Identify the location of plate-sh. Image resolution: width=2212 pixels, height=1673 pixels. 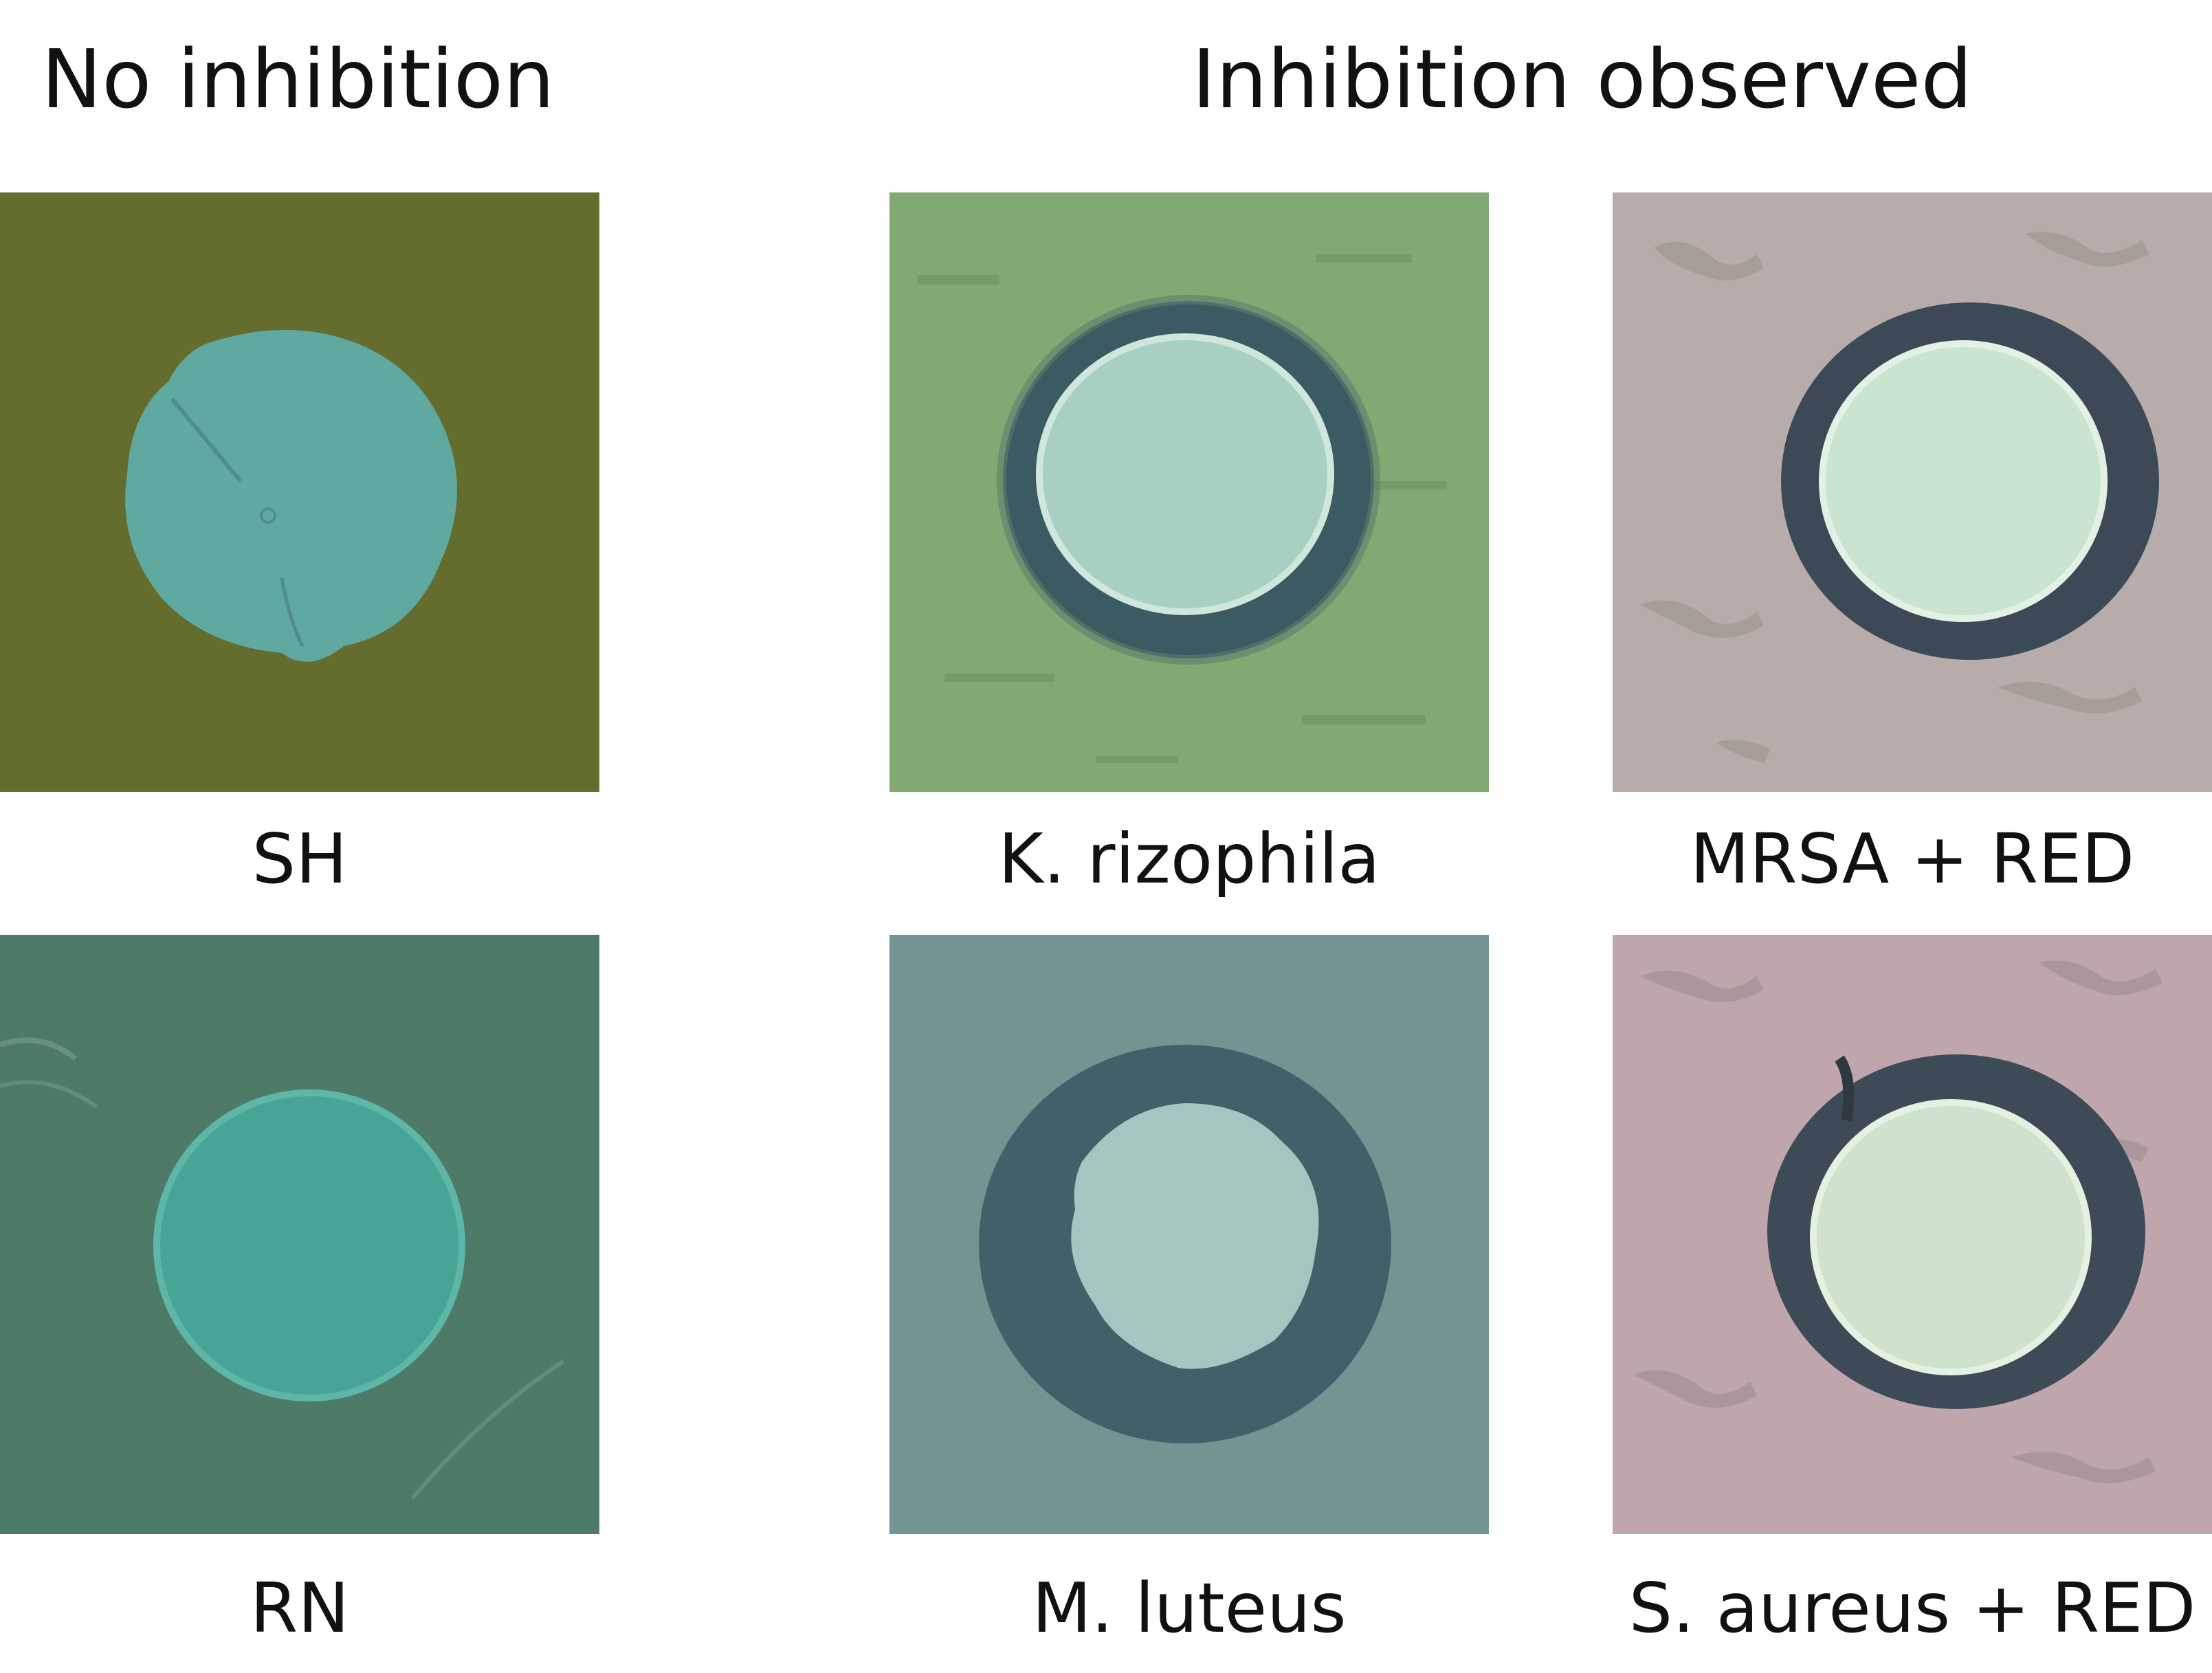
(299, 492).